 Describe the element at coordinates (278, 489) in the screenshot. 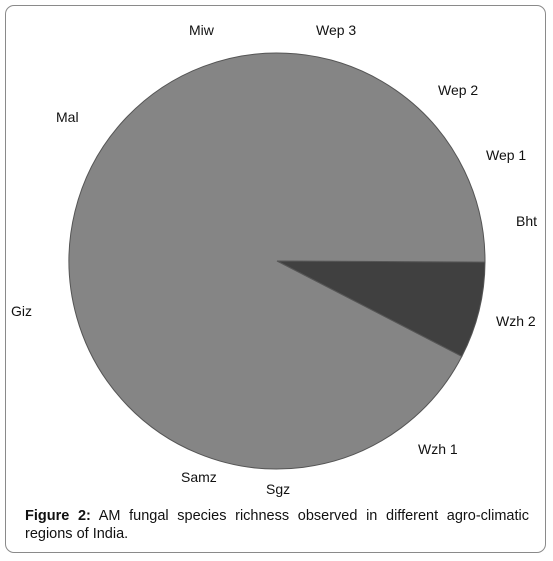

I see `slice-label-sgz: Sgz` at that location.